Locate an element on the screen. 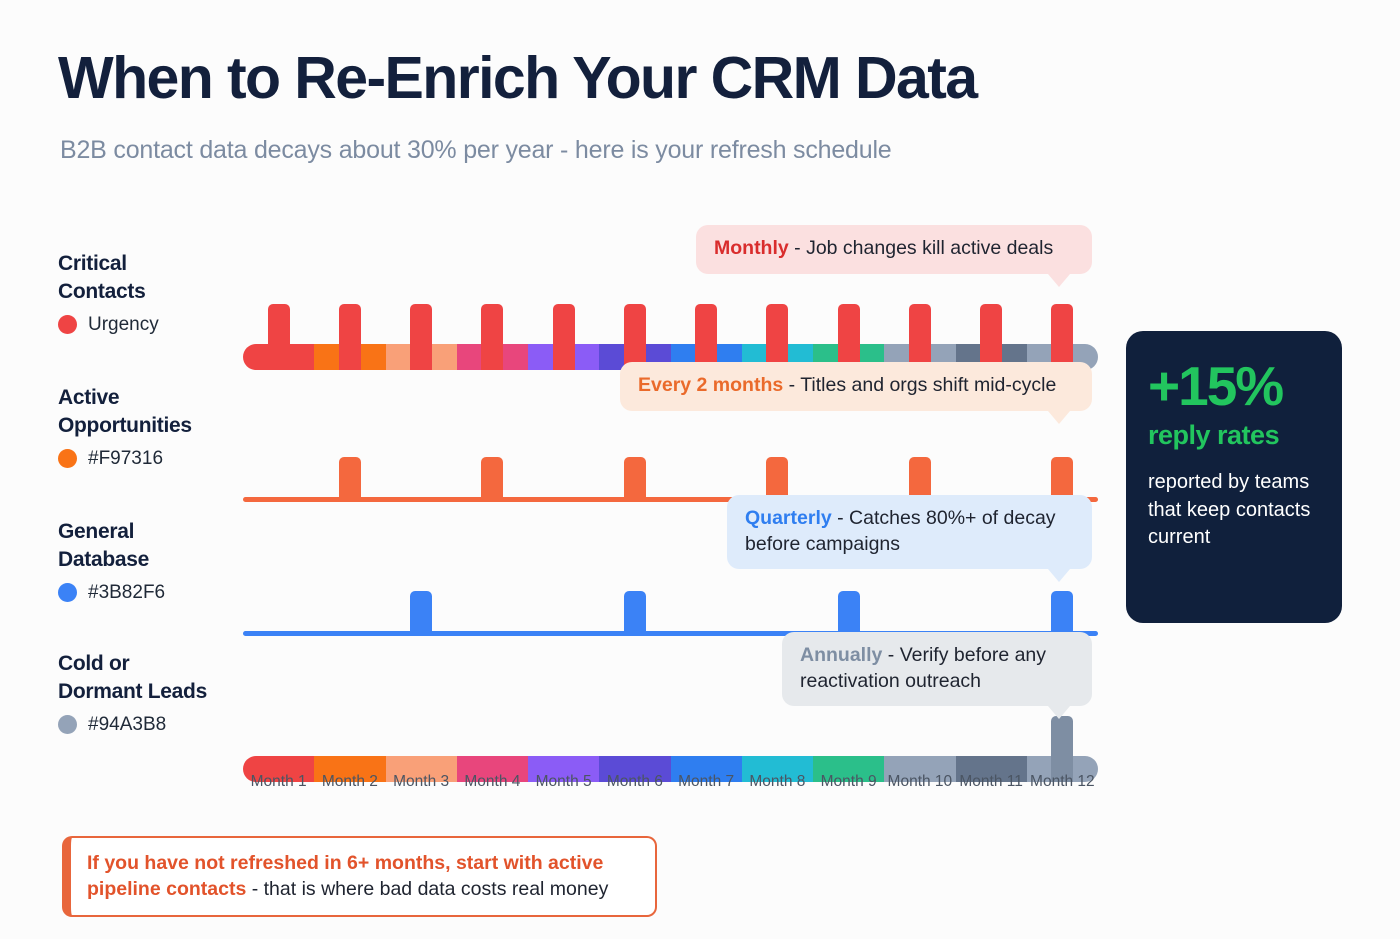 The image size is (1400, 939). row-title-line2: Database is located at coordinates (103, 560).